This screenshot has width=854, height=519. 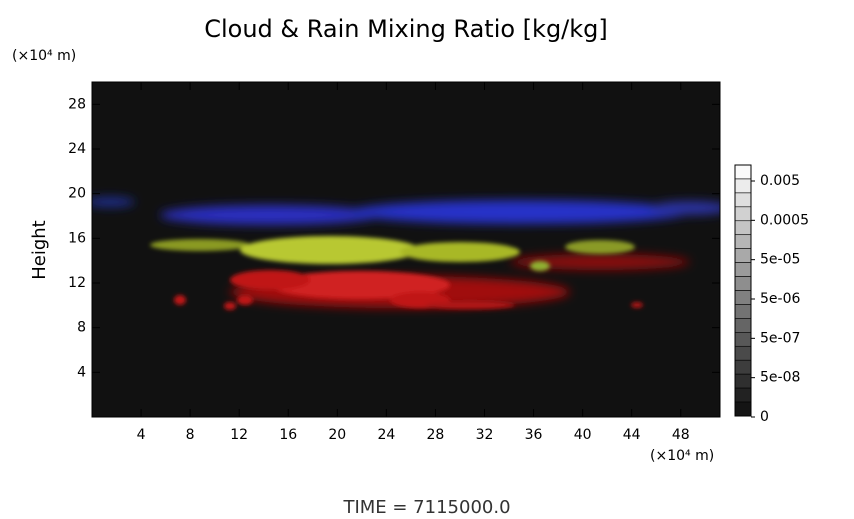 What do you see at coordinates (406, 29) in the screenshot?
I see `chart-title: Cloud & Rain Mixing Ratio [kg/kg]` at bounding box center [406, 29].